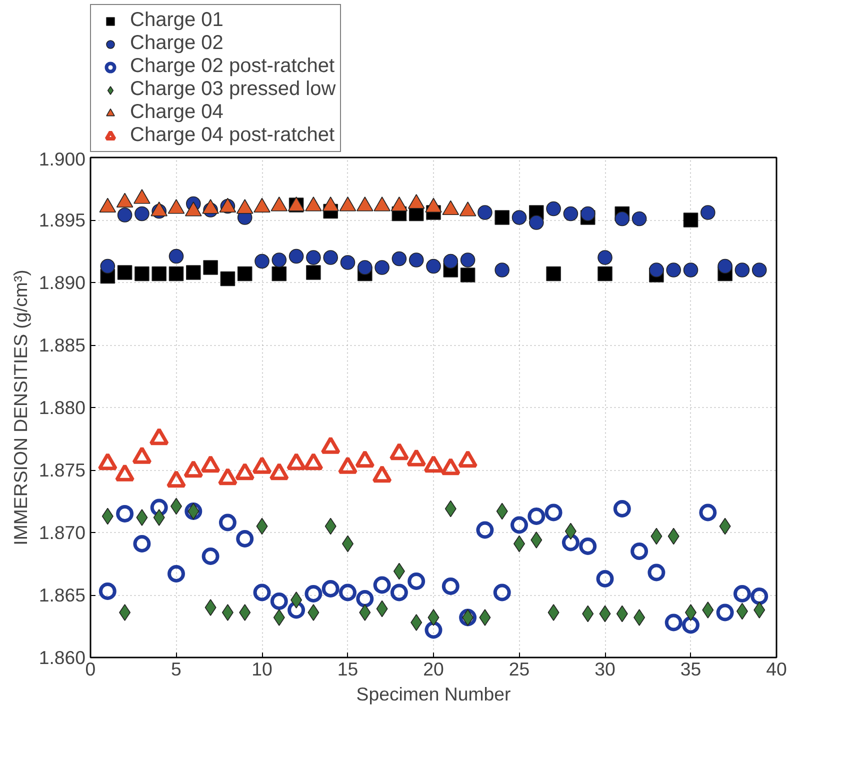 The width and height of the screenshot is (842, 778). I want to click on y-axis-title: IMMERSION DENSITIES (g/cm³), so click(20, 408).